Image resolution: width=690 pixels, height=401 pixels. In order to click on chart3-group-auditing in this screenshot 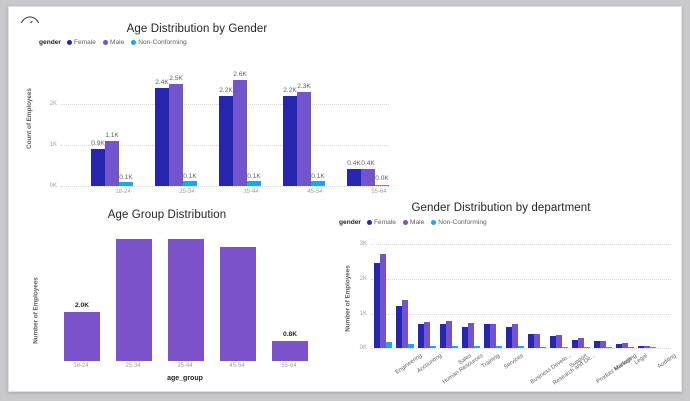, I will do `click(648, 296)`.